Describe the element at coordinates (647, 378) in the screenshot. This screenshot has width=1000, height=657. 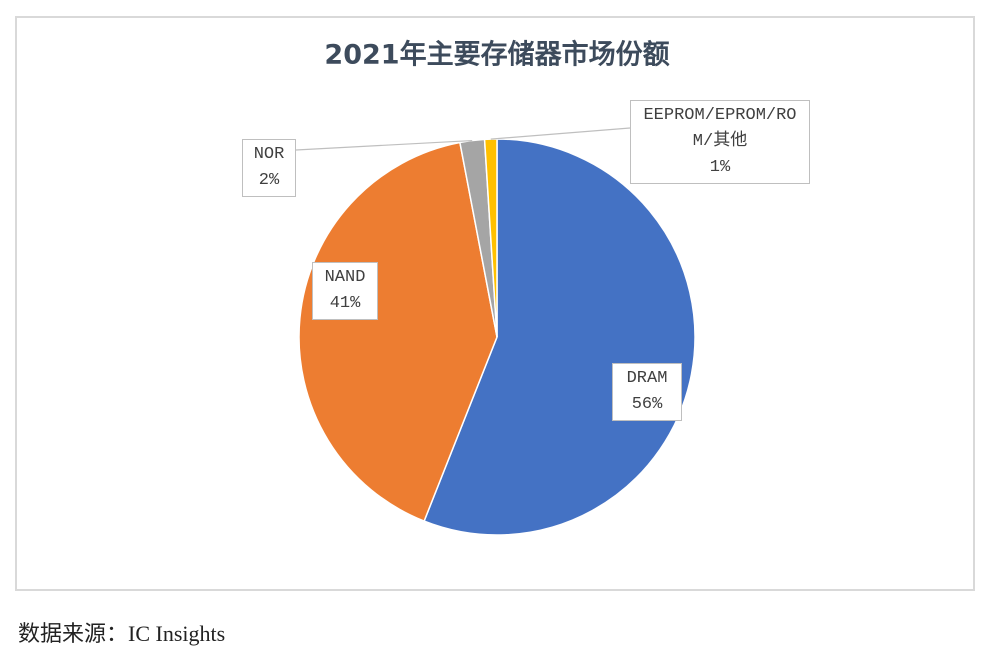
I see `label-category: DRAM` at that location.